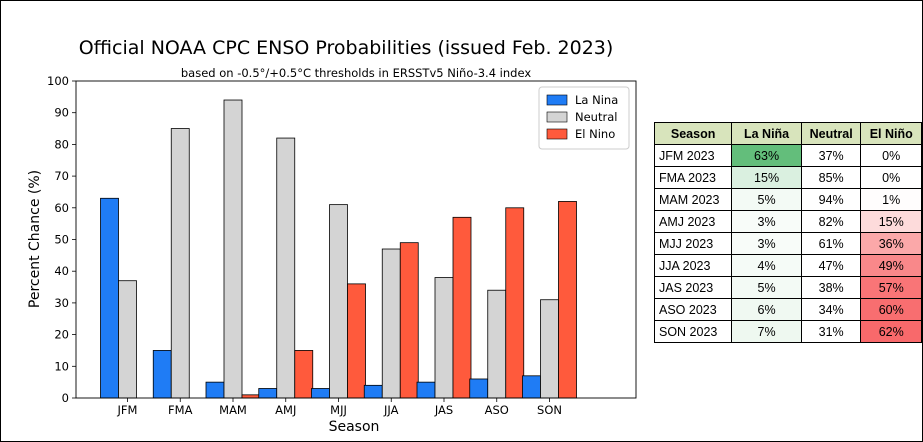 Image resolution: width=923 pixels, height=442 pixels. I want to click on cell-season: ASO 2023, so click(693, 309).